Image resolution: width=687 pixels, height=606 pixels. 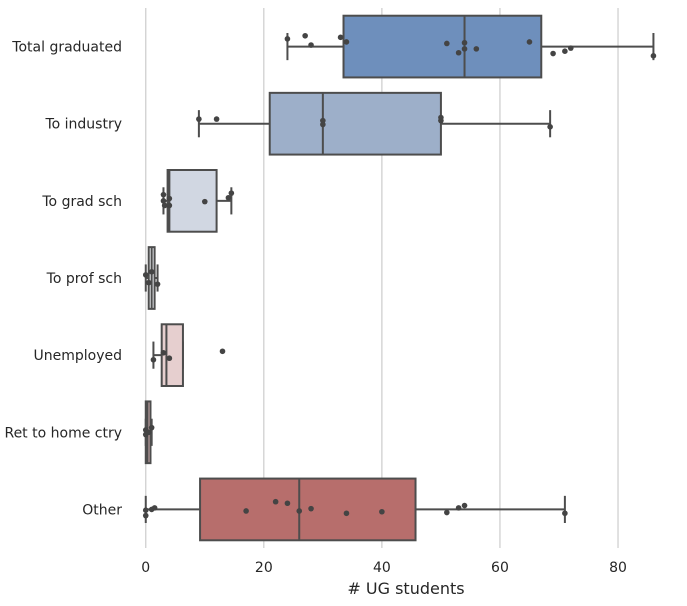 I want to click on x-tick-label-80: 80, so click(x=618, y=568).